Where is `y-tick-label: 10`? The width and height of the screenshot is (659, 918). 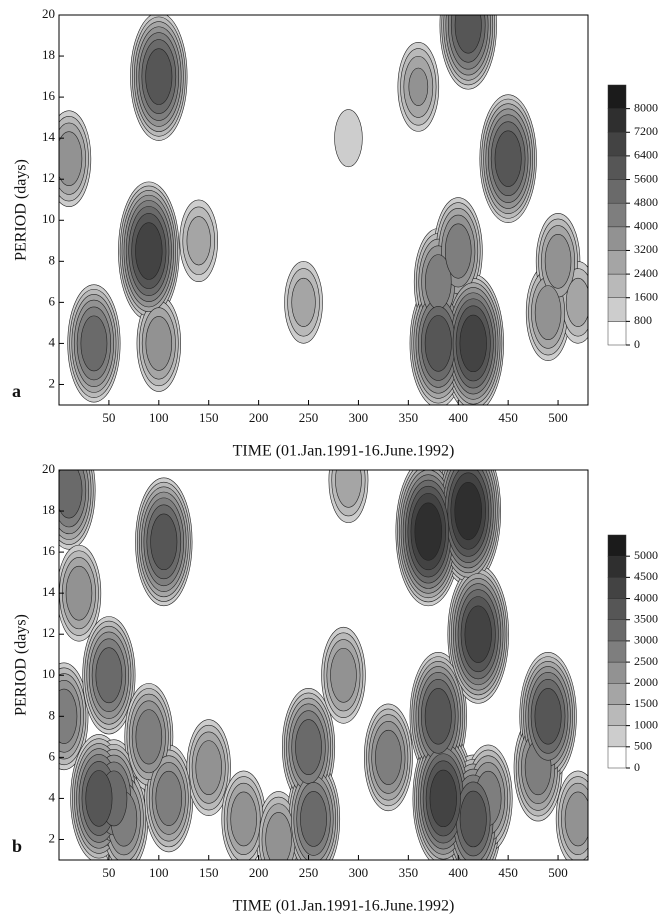 y-tick-label: 10 is located at coordinates (48, 218).